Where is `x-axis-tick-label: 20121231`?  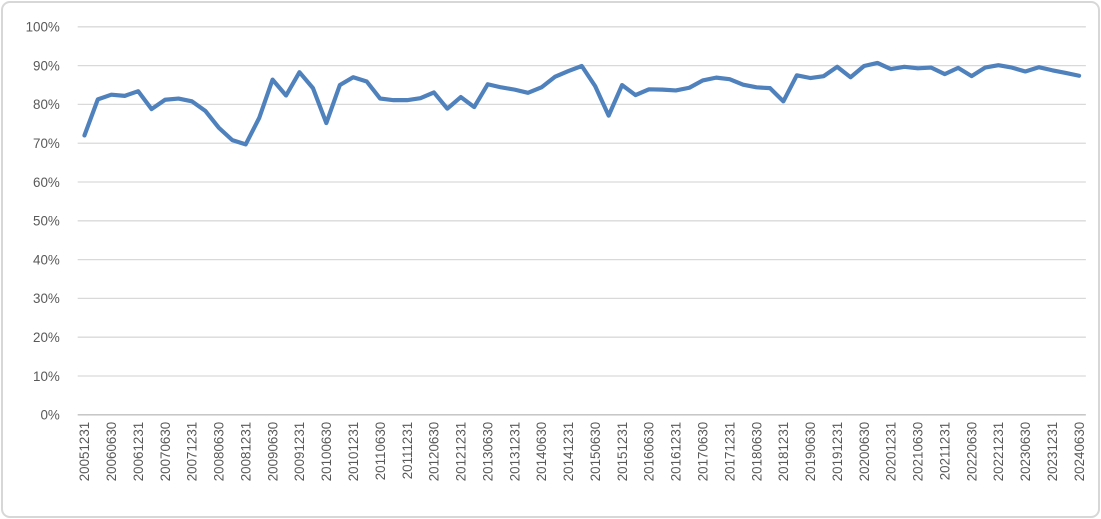 x-axis-tick-label: 20121231 is located at coordinates (461, 452).